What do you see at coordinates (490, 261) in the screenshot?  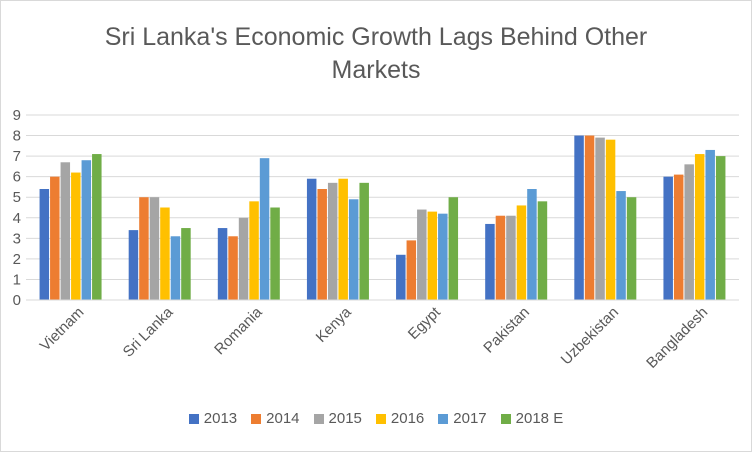 I see `bar-pakistan-2013` at bounding box center [490, 261].